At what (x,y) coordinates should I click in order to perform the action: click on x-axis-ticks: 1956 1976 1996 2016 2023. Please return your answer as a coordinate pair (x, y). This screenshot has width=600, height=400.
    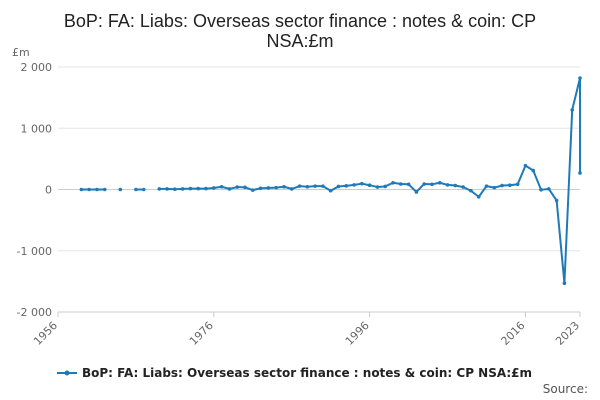
    Looking at the image, I should click on (306, 330).